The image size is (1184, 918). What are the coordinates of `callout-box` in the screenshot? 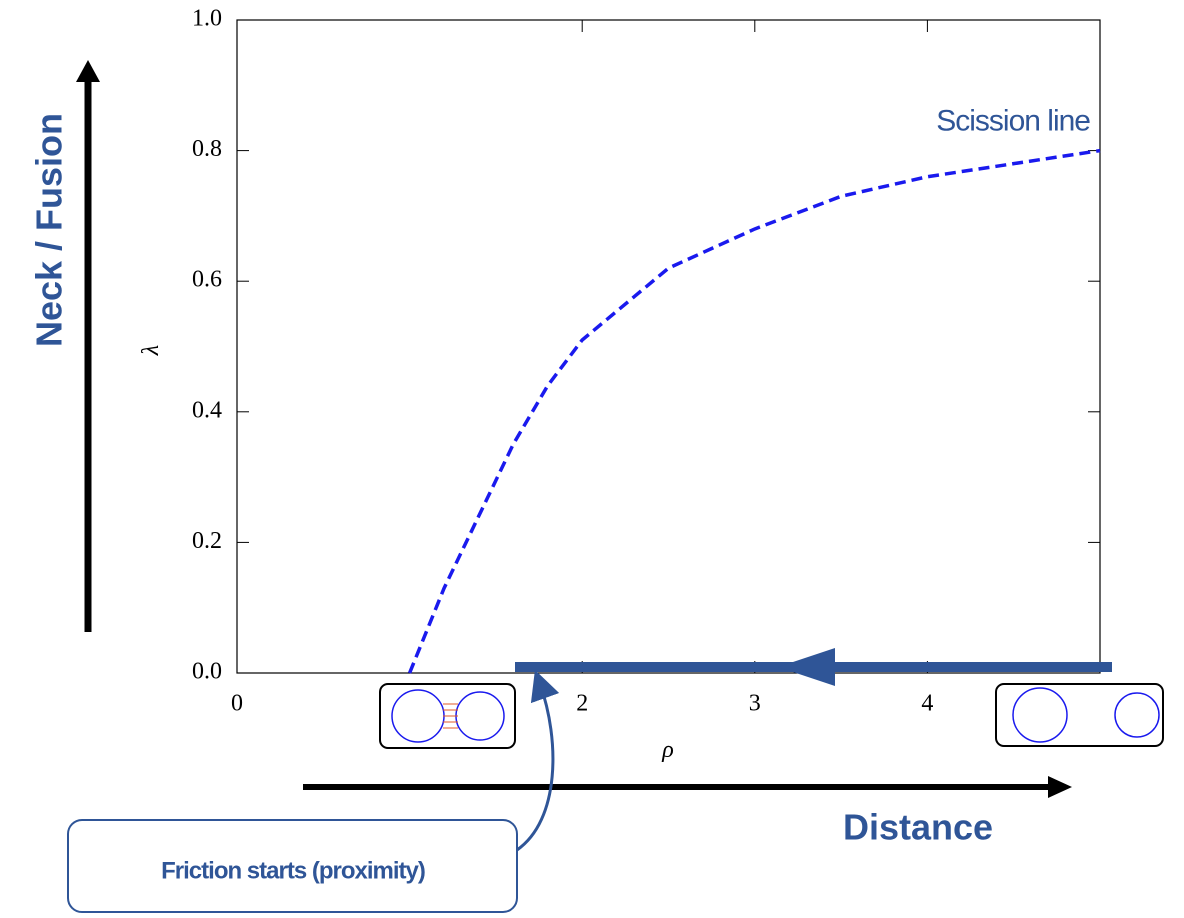 It's located at (292, 866).